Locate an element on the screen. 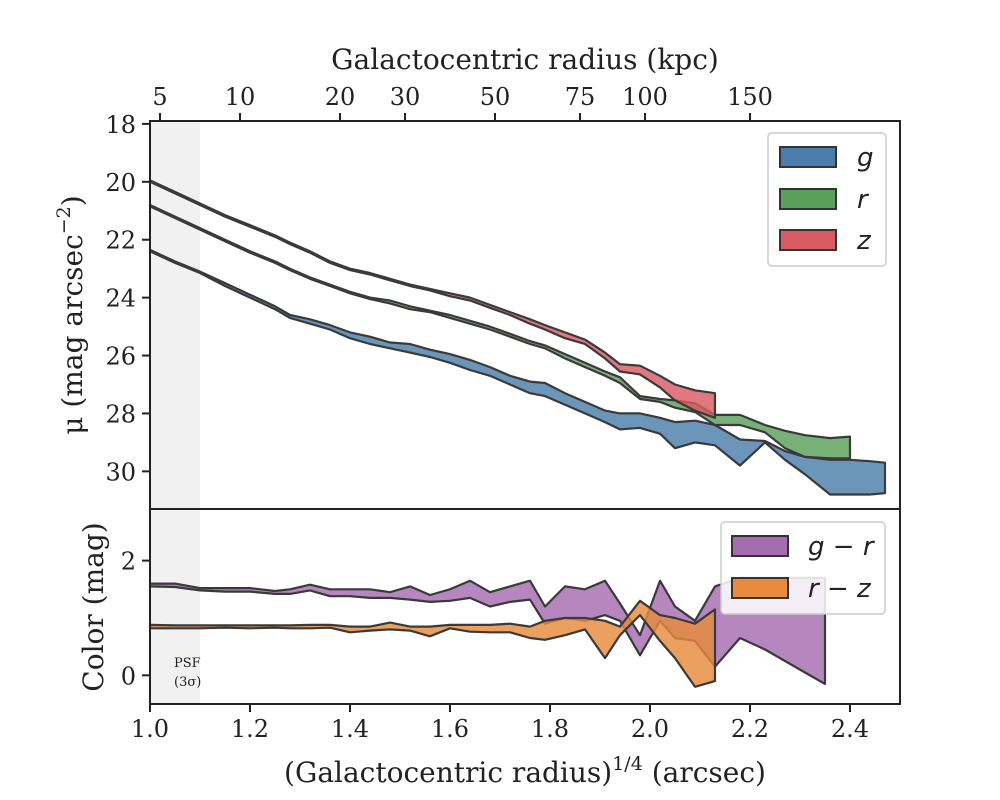 The image size is (1000, 800). bottom-panel-series is located at coordinates (487, 632).